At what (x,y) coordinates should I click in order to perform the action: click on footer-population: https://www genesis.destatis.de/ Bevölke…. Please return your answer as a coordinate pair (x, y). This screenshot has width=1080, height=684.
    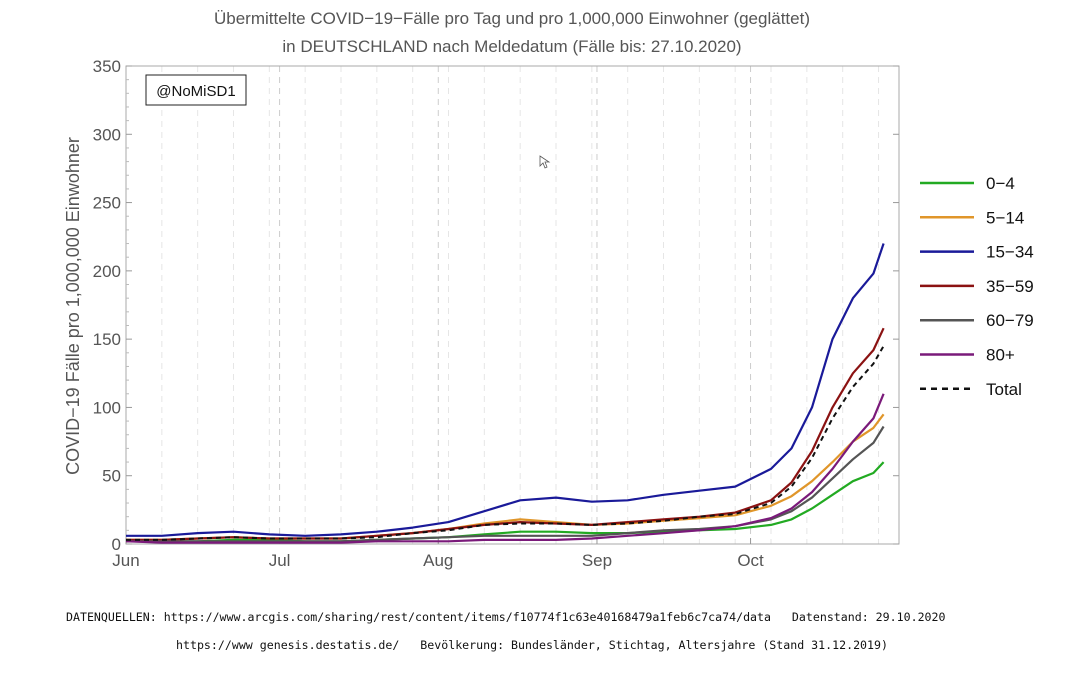
    Looking at the image, I should click on (532, 645).